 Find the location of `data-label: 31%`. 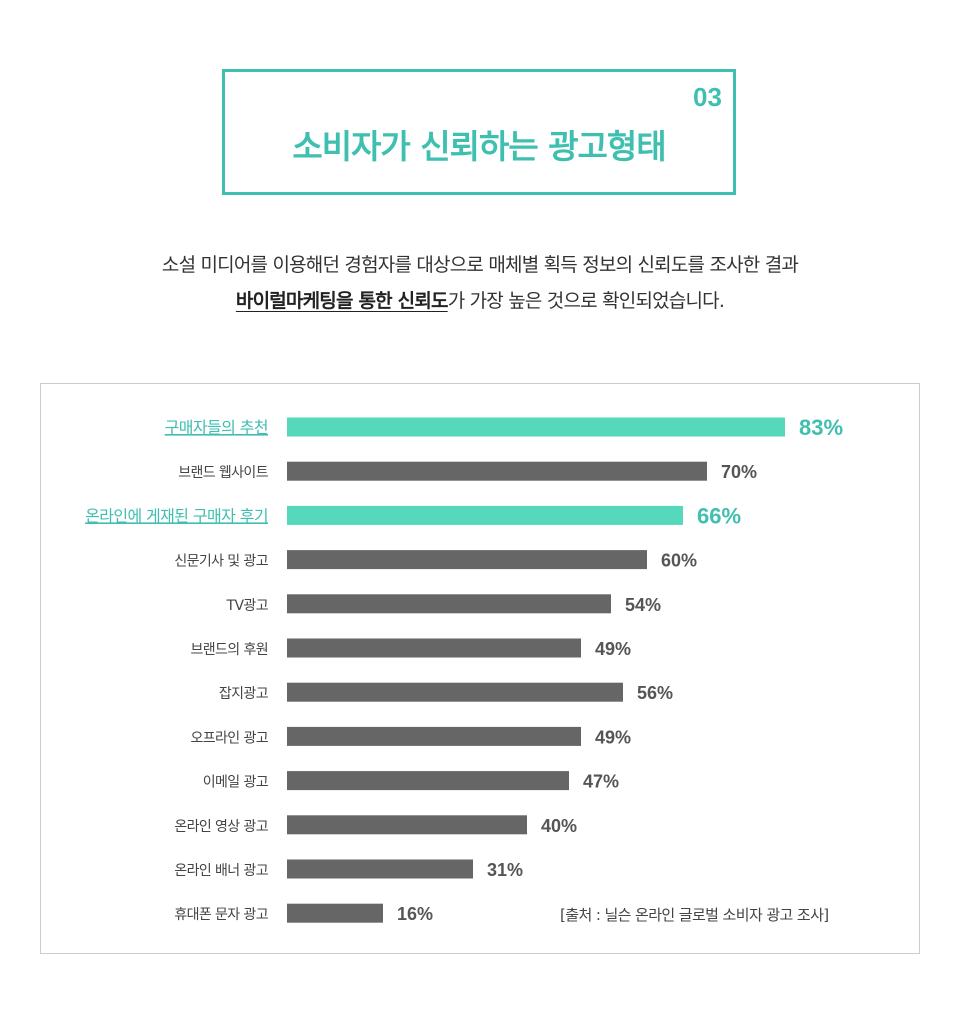

data-label: 31% is located at coordinates (505, 870).